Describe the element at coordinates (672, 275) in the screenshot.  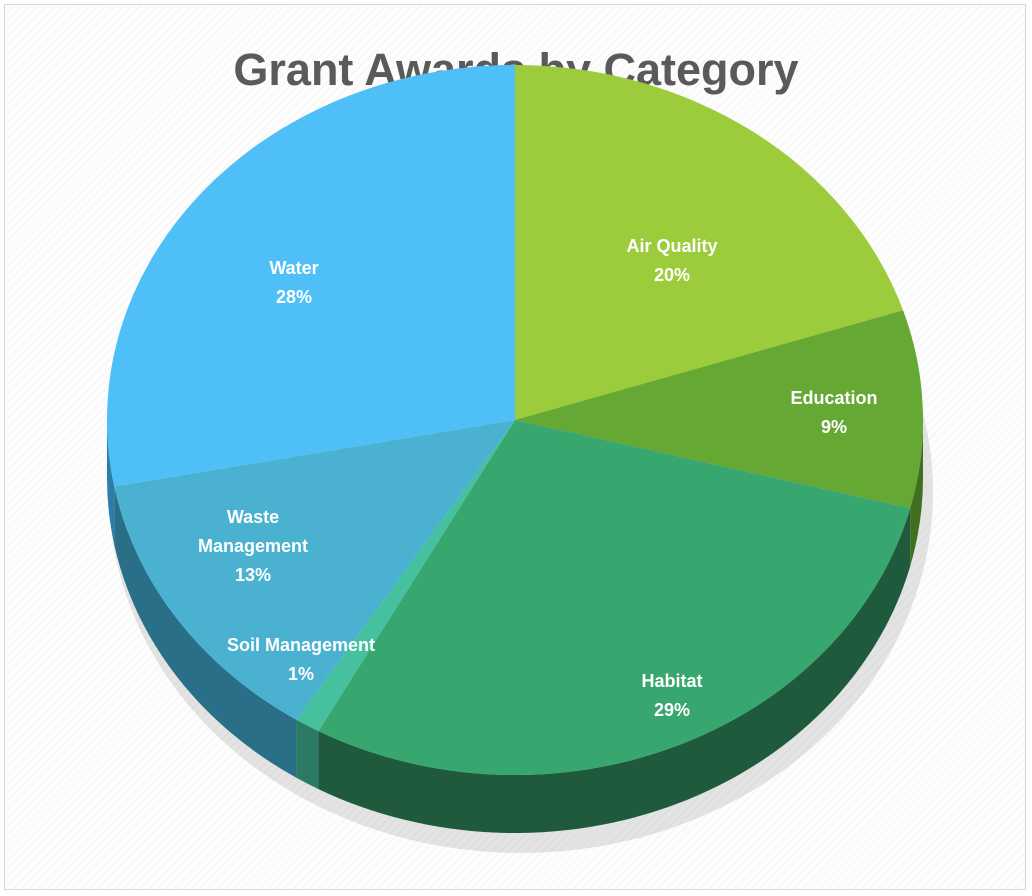
I see `data-label-value: 20%` at that location.